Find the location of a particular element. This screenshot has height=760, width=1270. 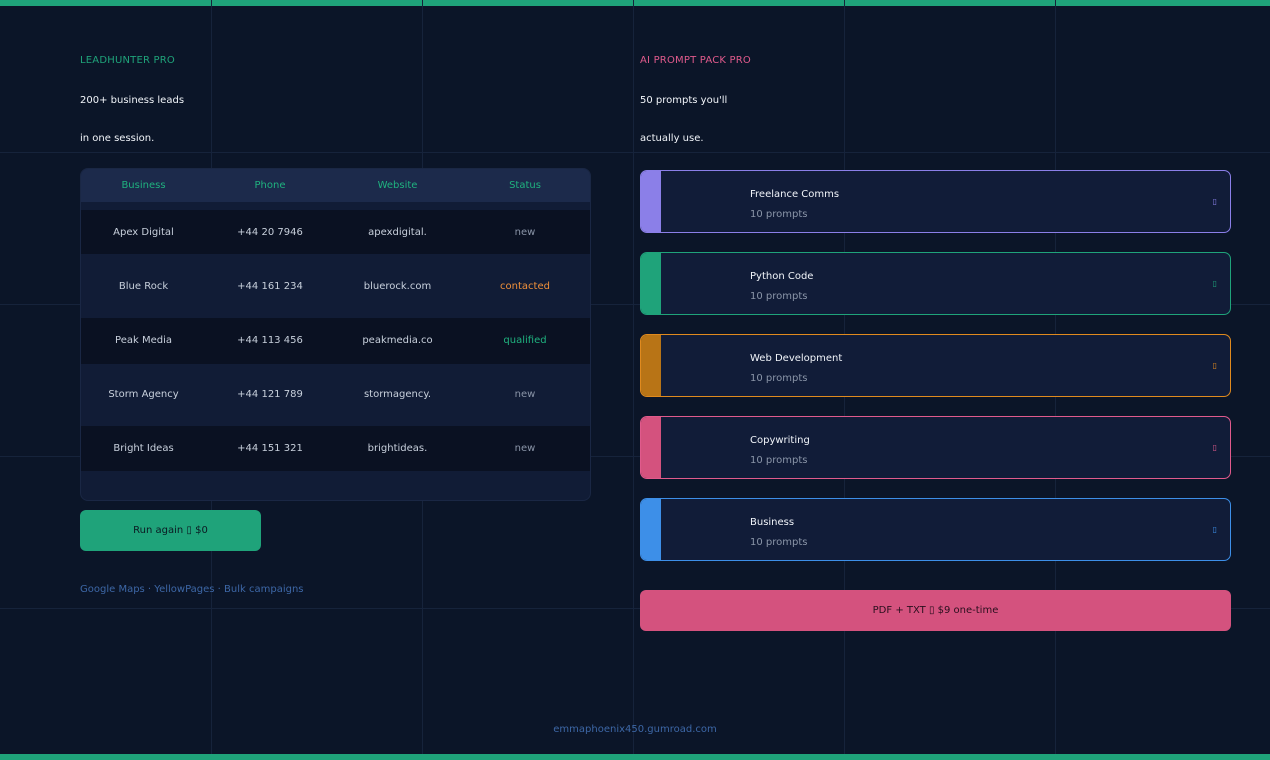

leadhunter-headline-line1: 200+ business leads is located at coordinates (132, 100).